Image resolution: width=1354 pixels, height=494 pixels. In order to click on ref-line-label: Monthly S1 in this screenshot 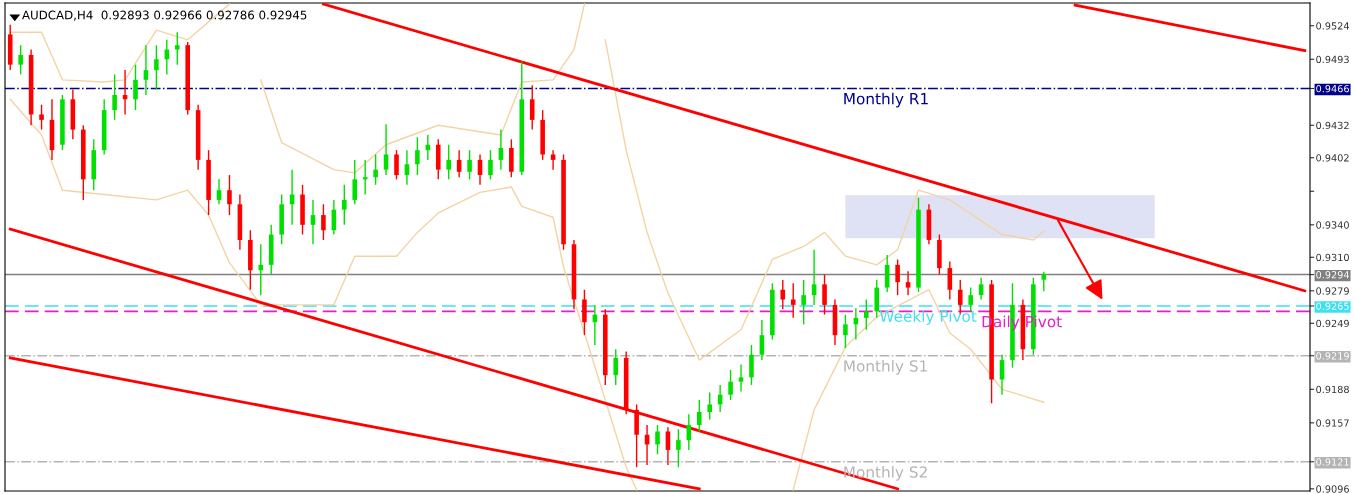, I will do `click(885, 367)`.